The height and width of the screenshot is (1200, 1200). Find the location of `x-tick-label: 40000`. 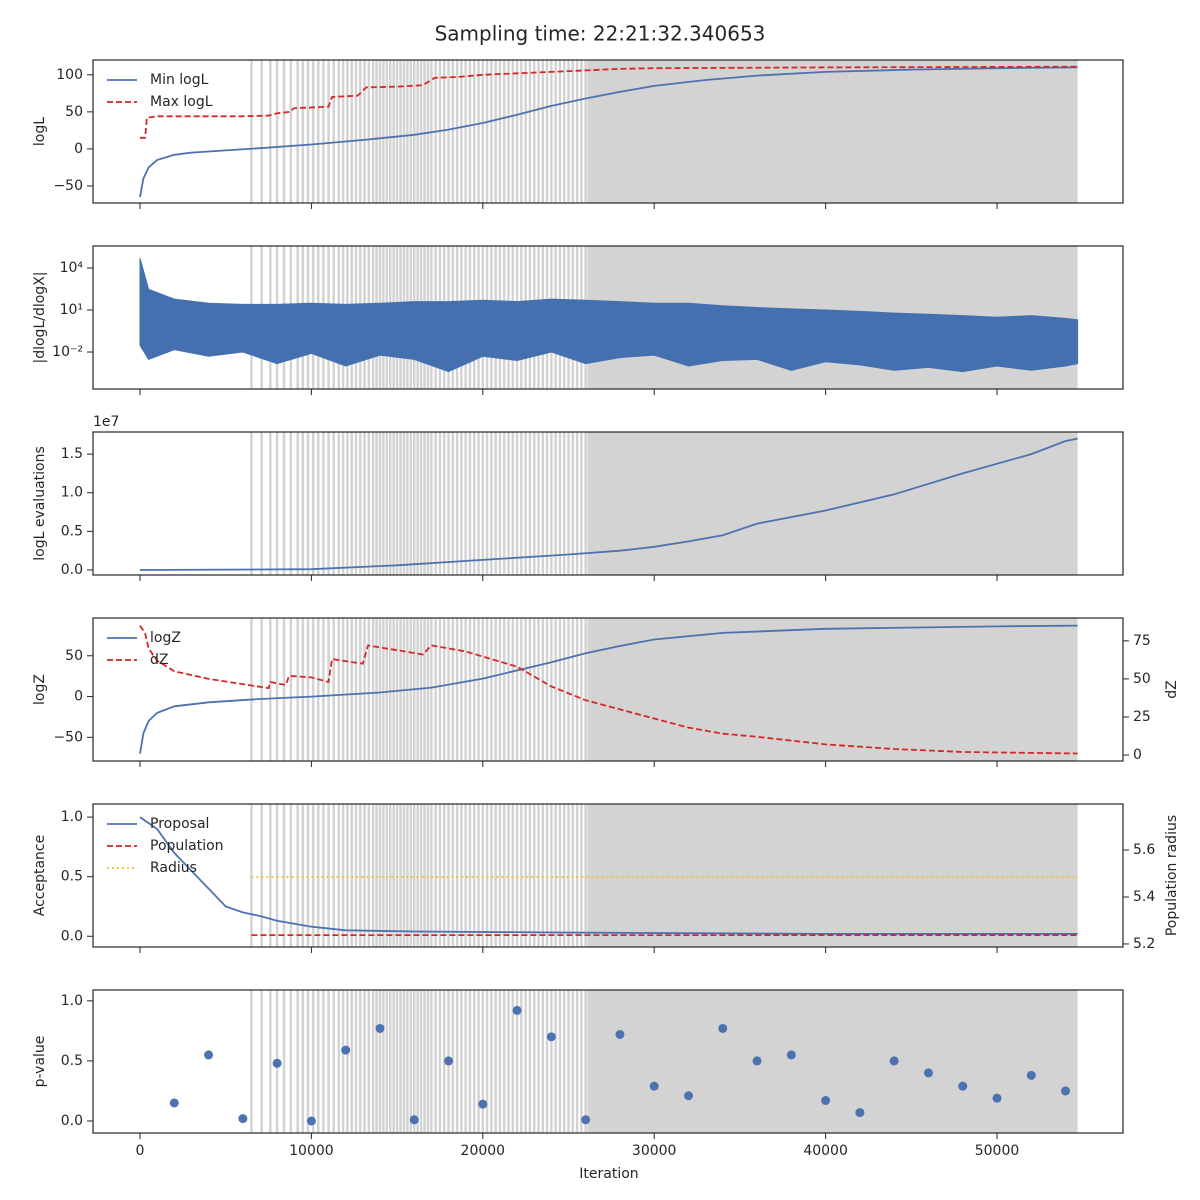

x-tick-label: 40000 is located at coordinates (825, 1151).